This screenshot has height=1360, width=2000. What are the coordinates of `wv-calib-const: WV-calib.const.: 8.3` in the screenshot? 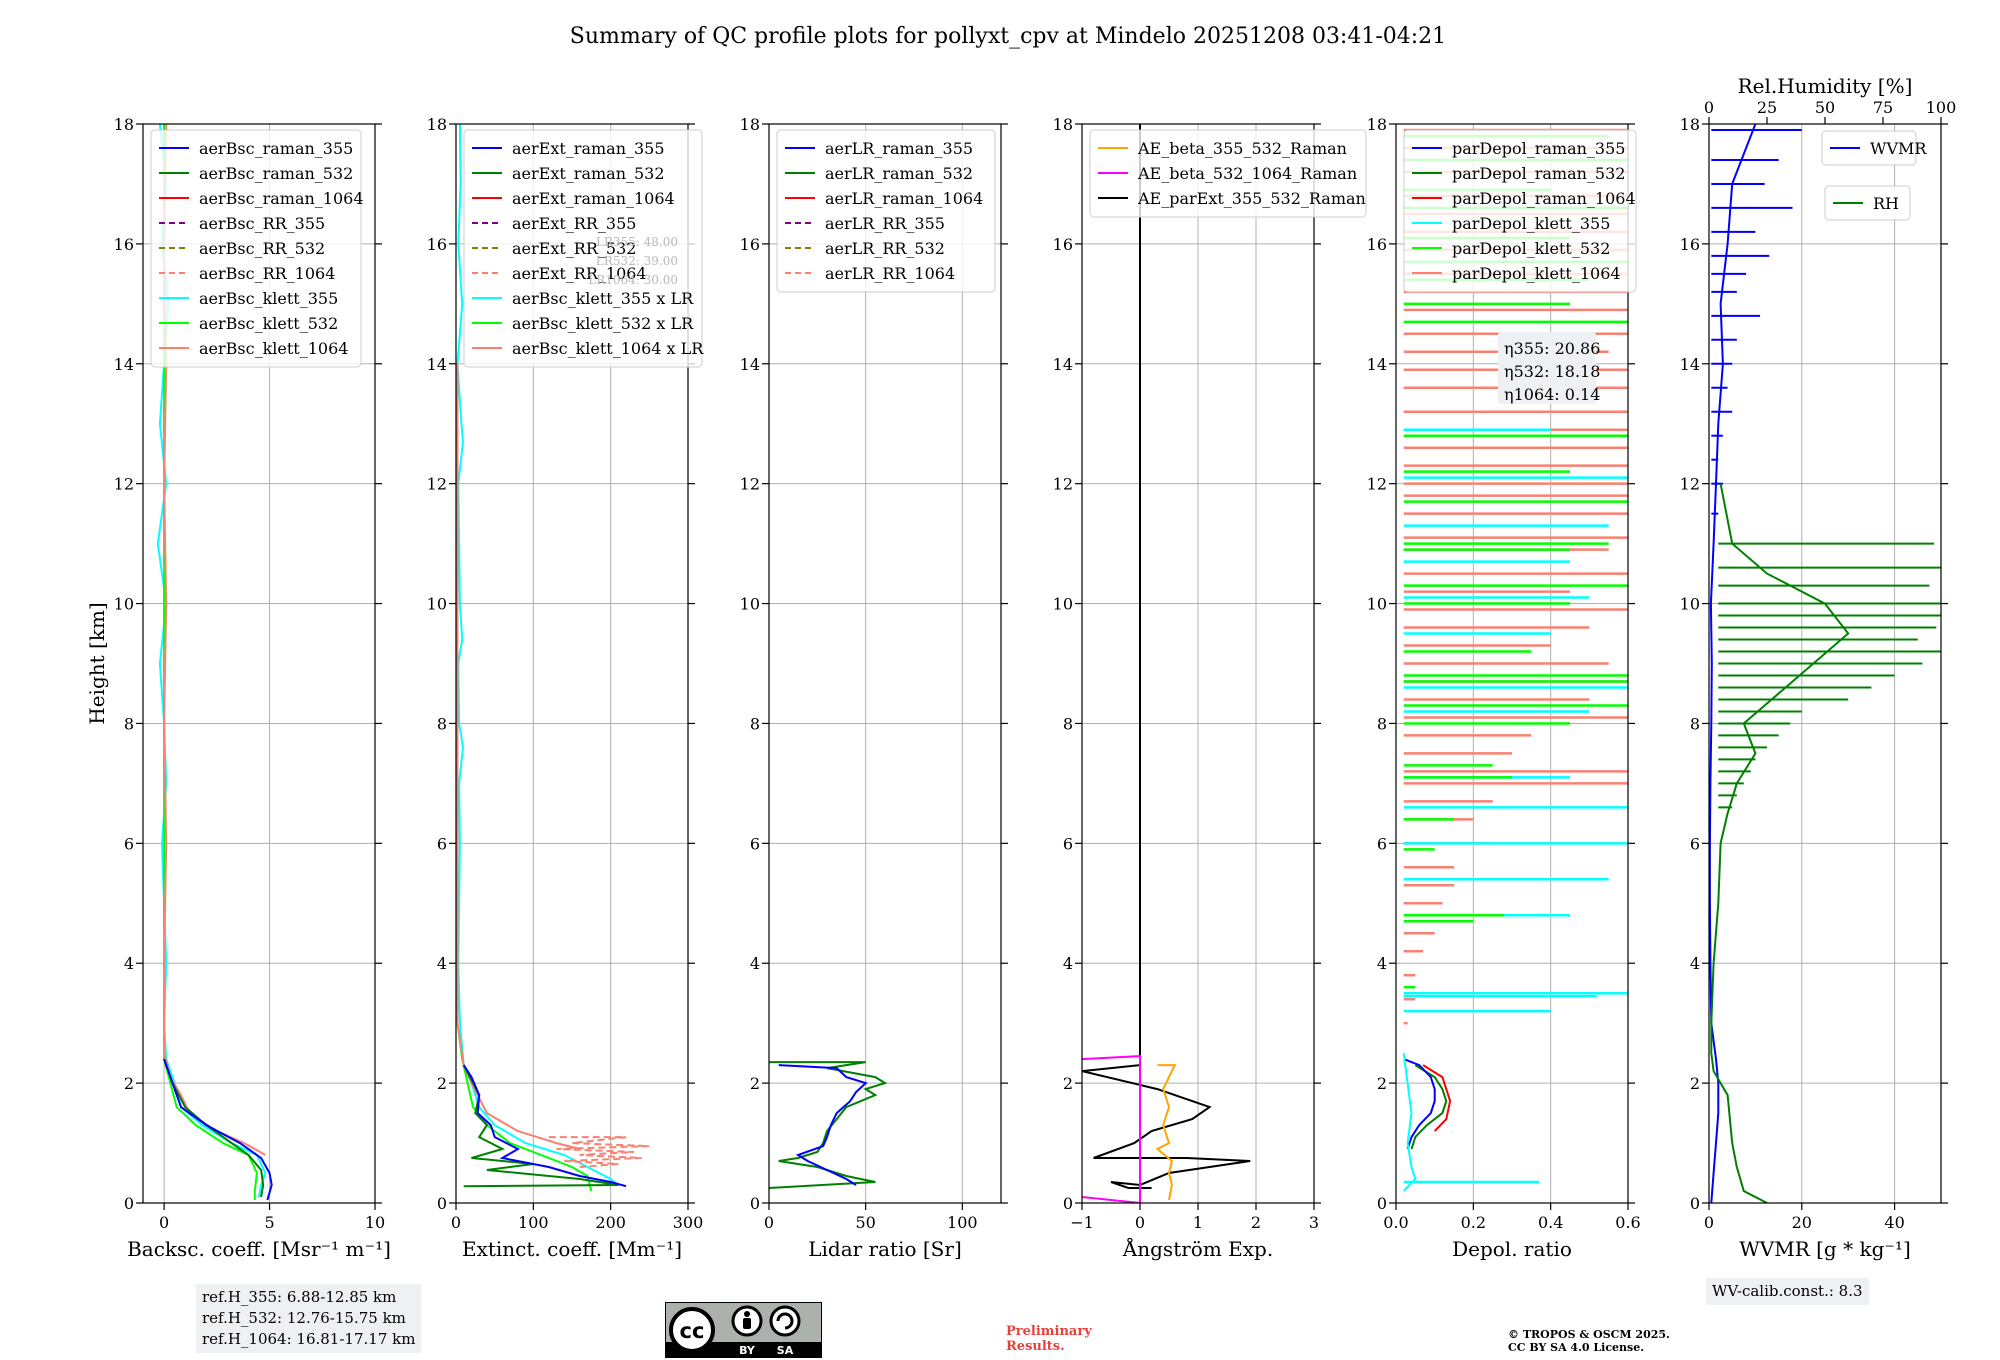 It's located at (1787, 1291).